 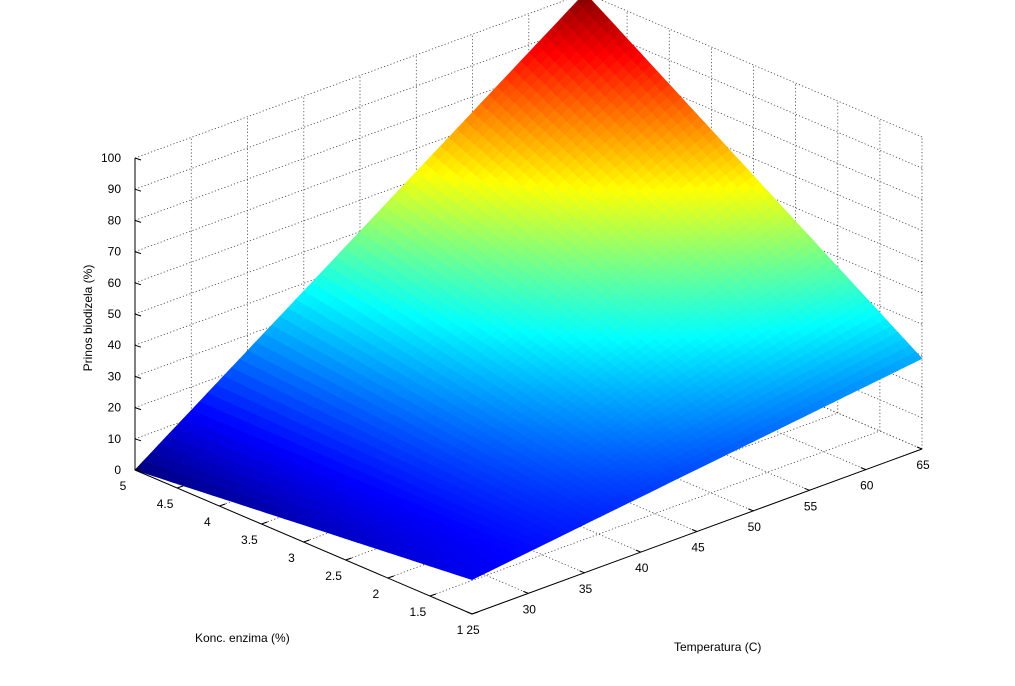 What do you see at coordinates (115, 345) in the screenshot?
I see `z-tick-label: 40` at bounding box center [115, 345].